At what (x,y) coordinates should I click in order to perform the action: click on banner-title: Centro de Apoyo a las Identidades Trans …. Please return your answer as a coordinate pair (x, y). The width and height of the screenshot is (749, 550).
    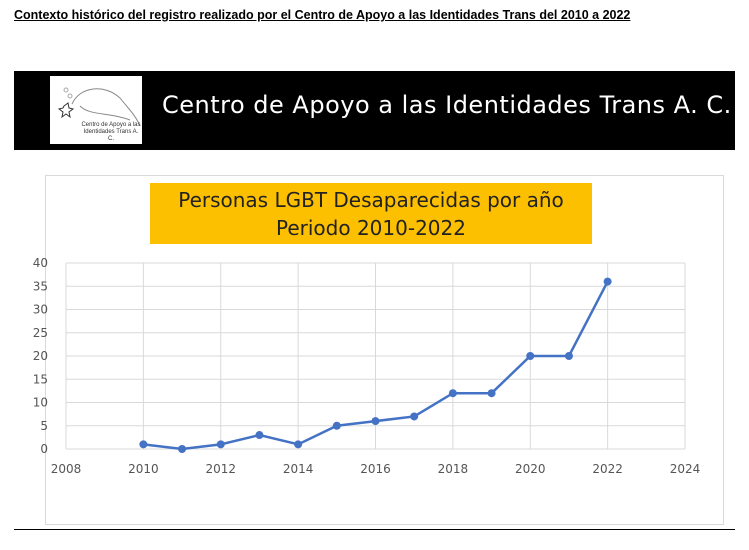
    Looking at the image, I should click on (447, 105).